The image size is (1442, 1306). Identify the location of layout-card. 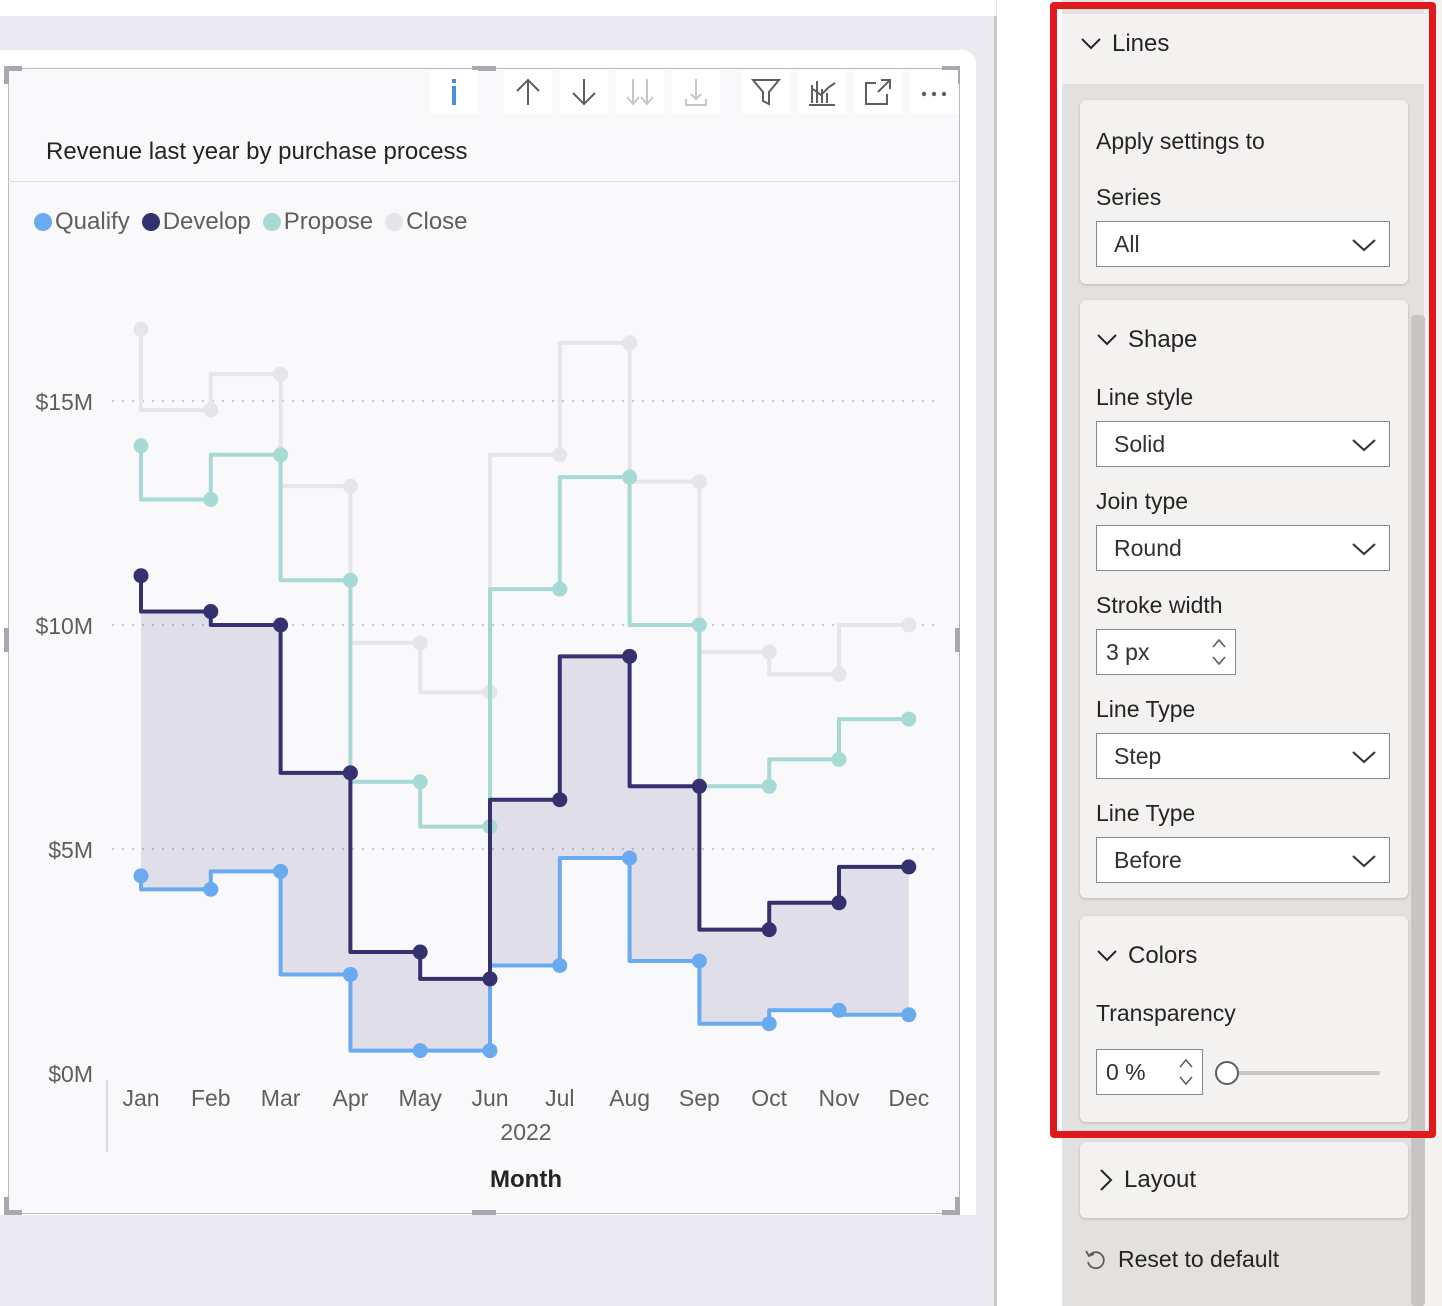
(1244, 1180).